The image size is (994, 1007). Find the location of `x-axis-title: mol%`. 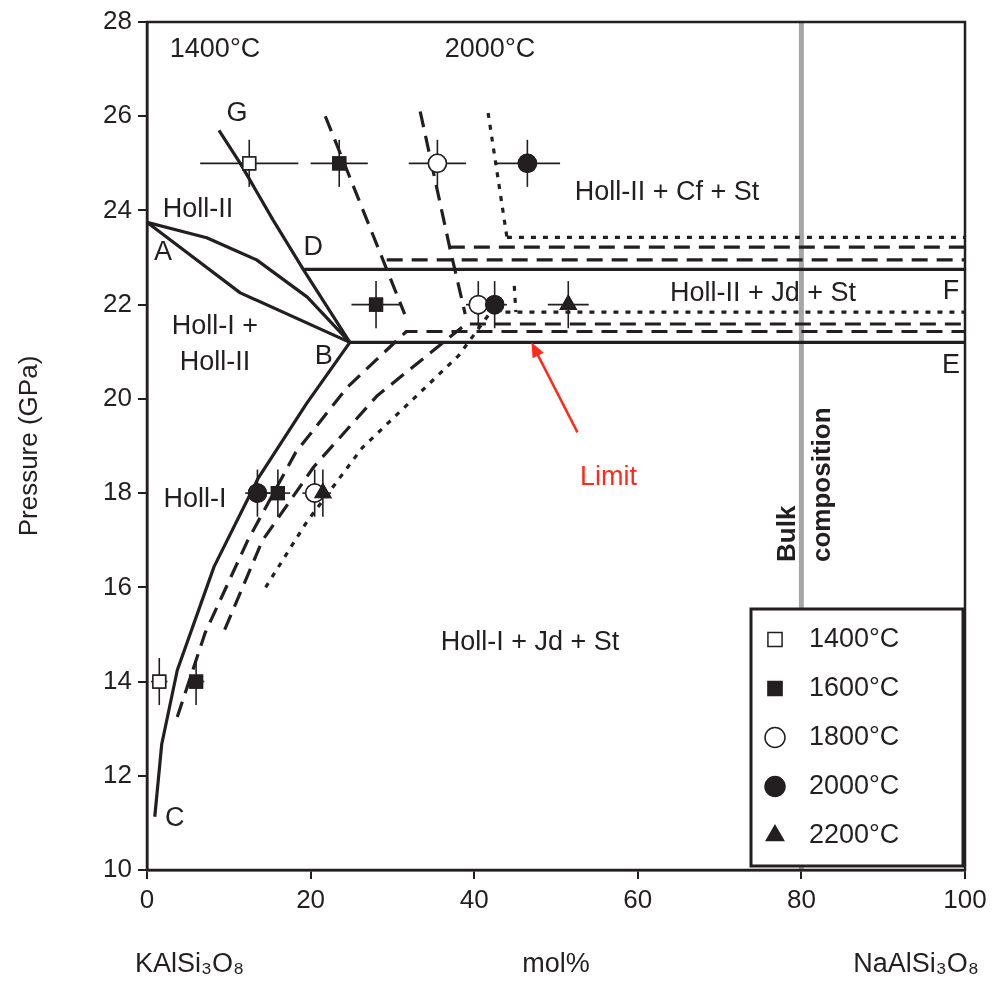

x-axis-title: mol% is located at coordinates (556, 963).